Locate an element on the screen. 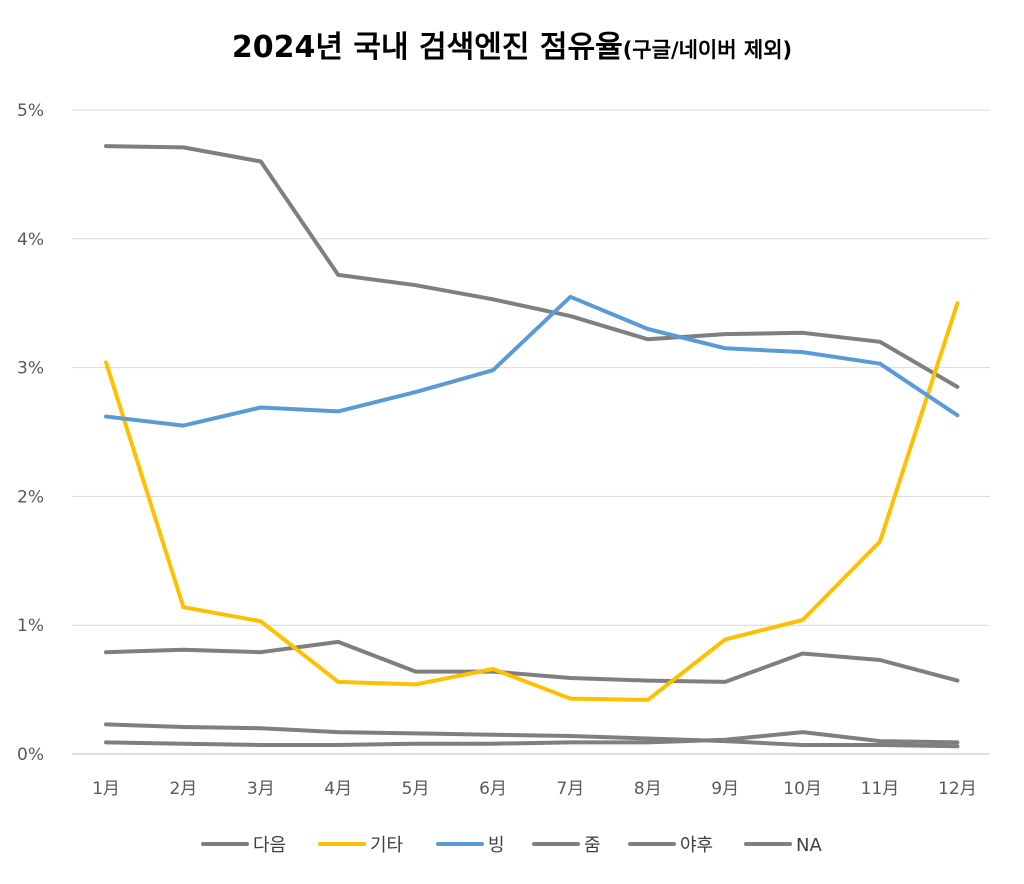 The image size is (1024, 884). y-tick-label: 5% is located at coordinates (30, 111).